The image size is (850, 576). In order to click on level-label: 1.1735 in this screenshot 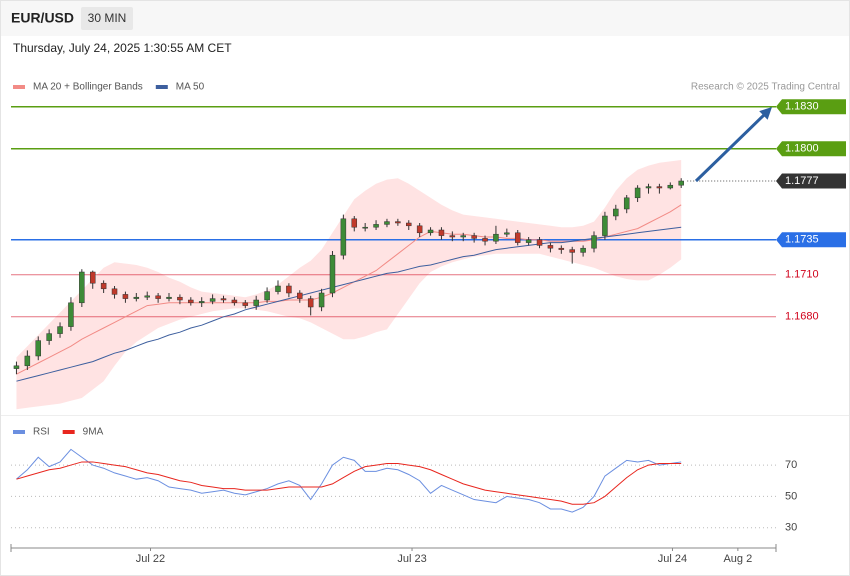, I will do `click(802, 240)`.